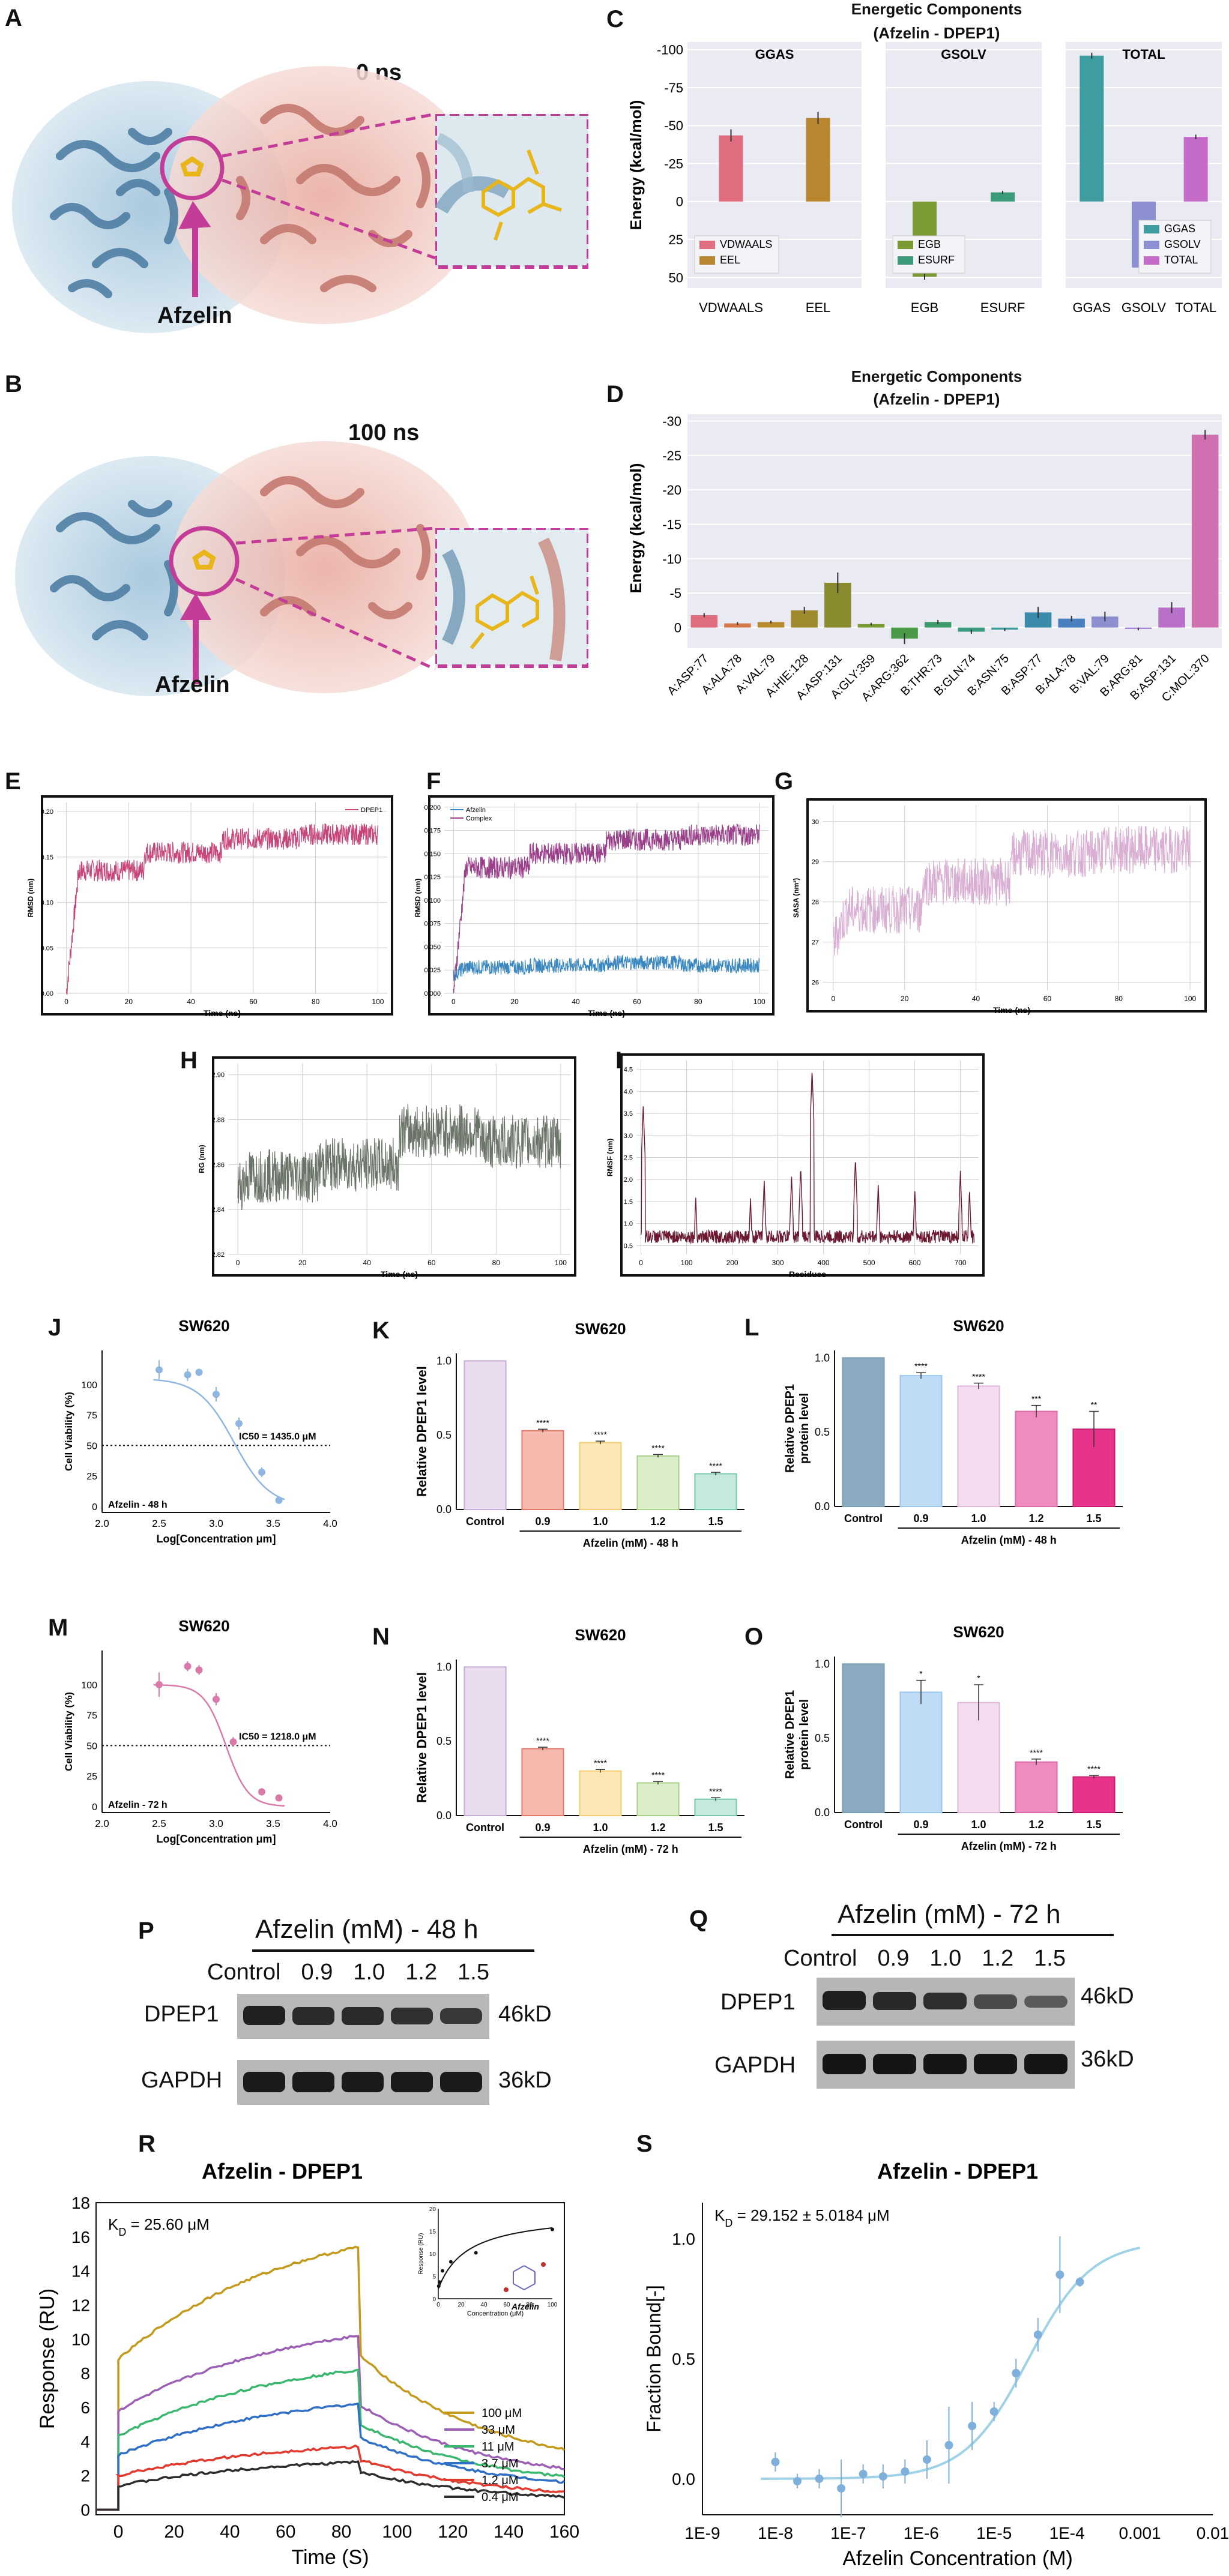  I want to click on chart-c-legend-label: TOTAL, so click(1181, 260).